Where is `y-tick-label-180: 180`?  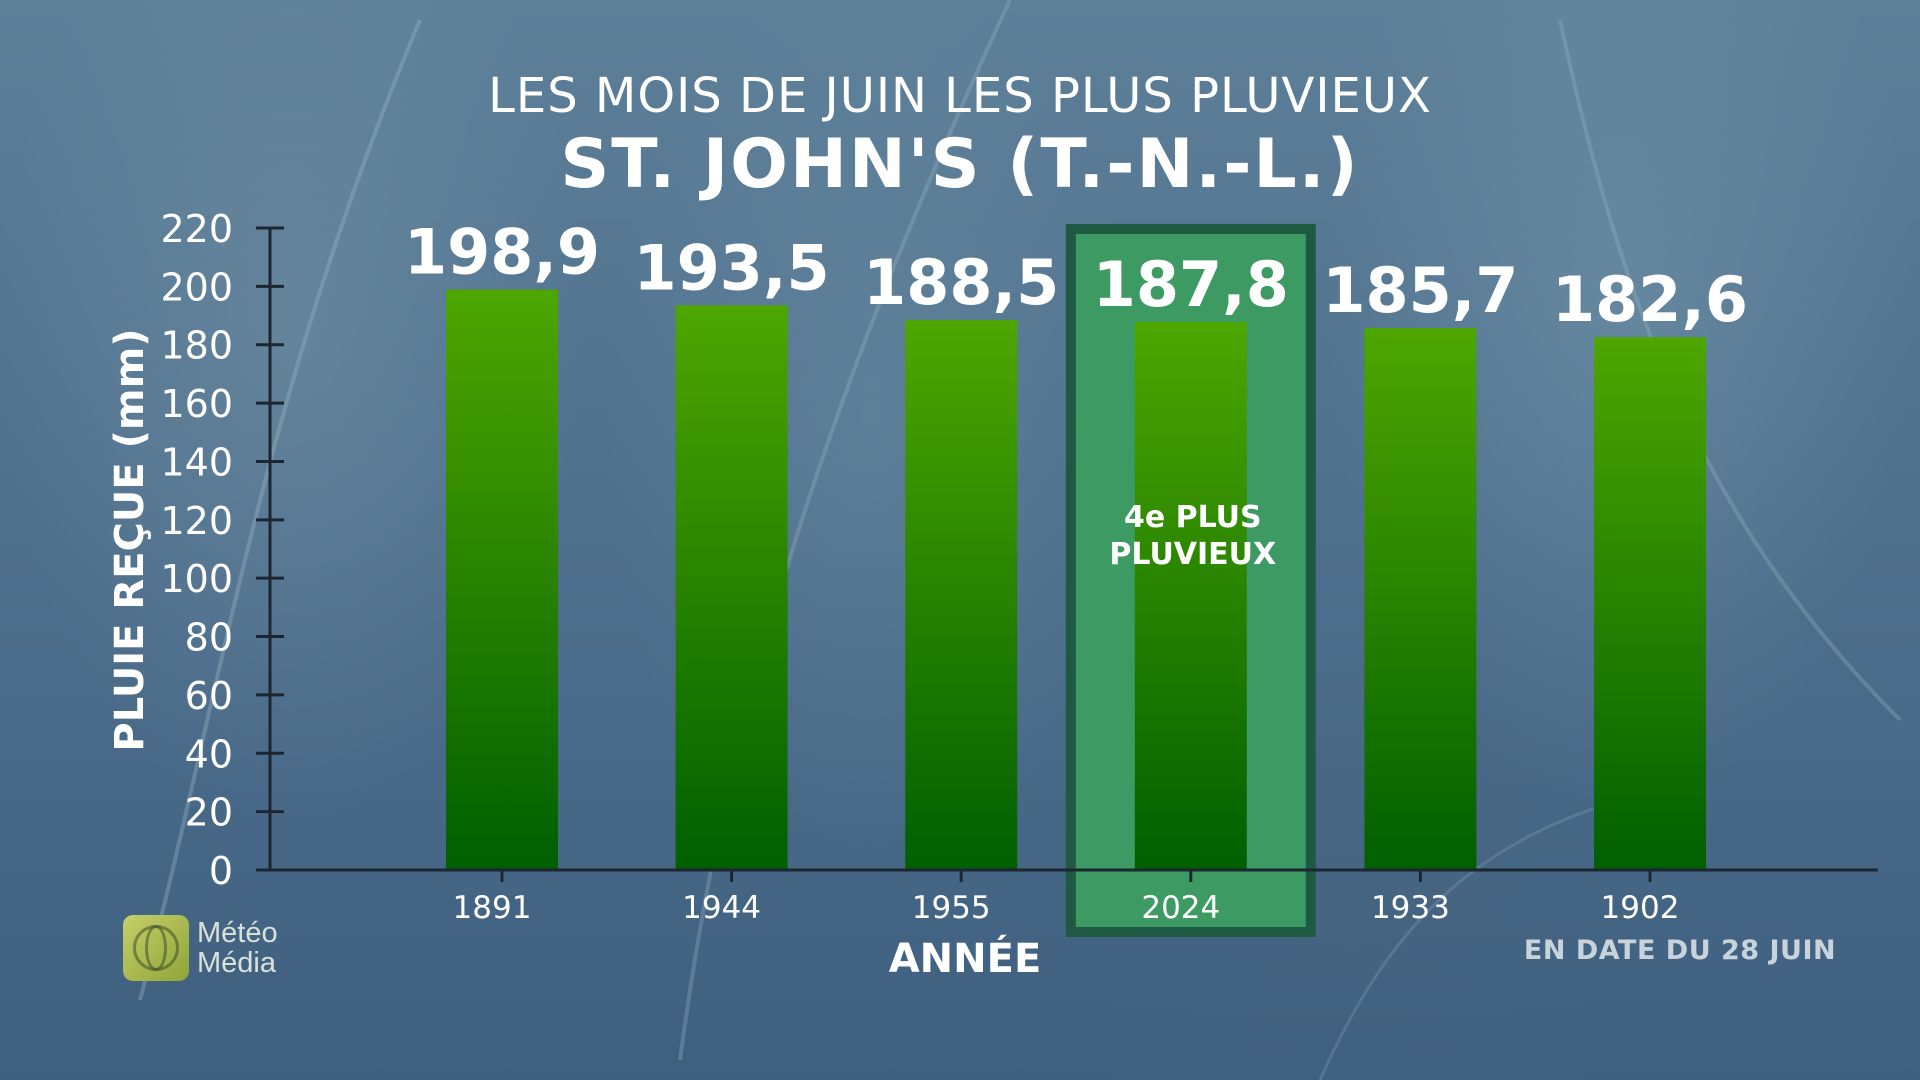
y-tick-label-180: 180 is located at coordinates (196, 346).